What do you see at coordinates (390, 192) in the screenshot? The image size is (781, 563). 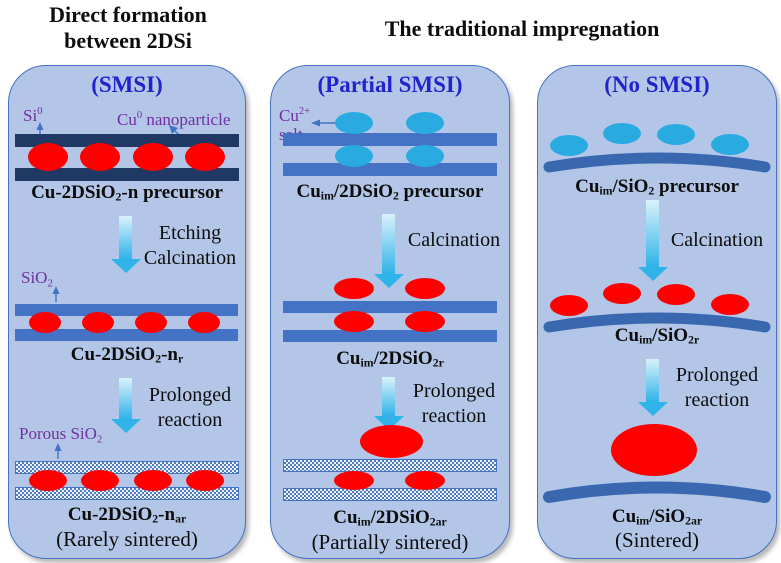 I see `stage-label: Cuim/2DSiO2 precursor` at bounding box center [390, 192].